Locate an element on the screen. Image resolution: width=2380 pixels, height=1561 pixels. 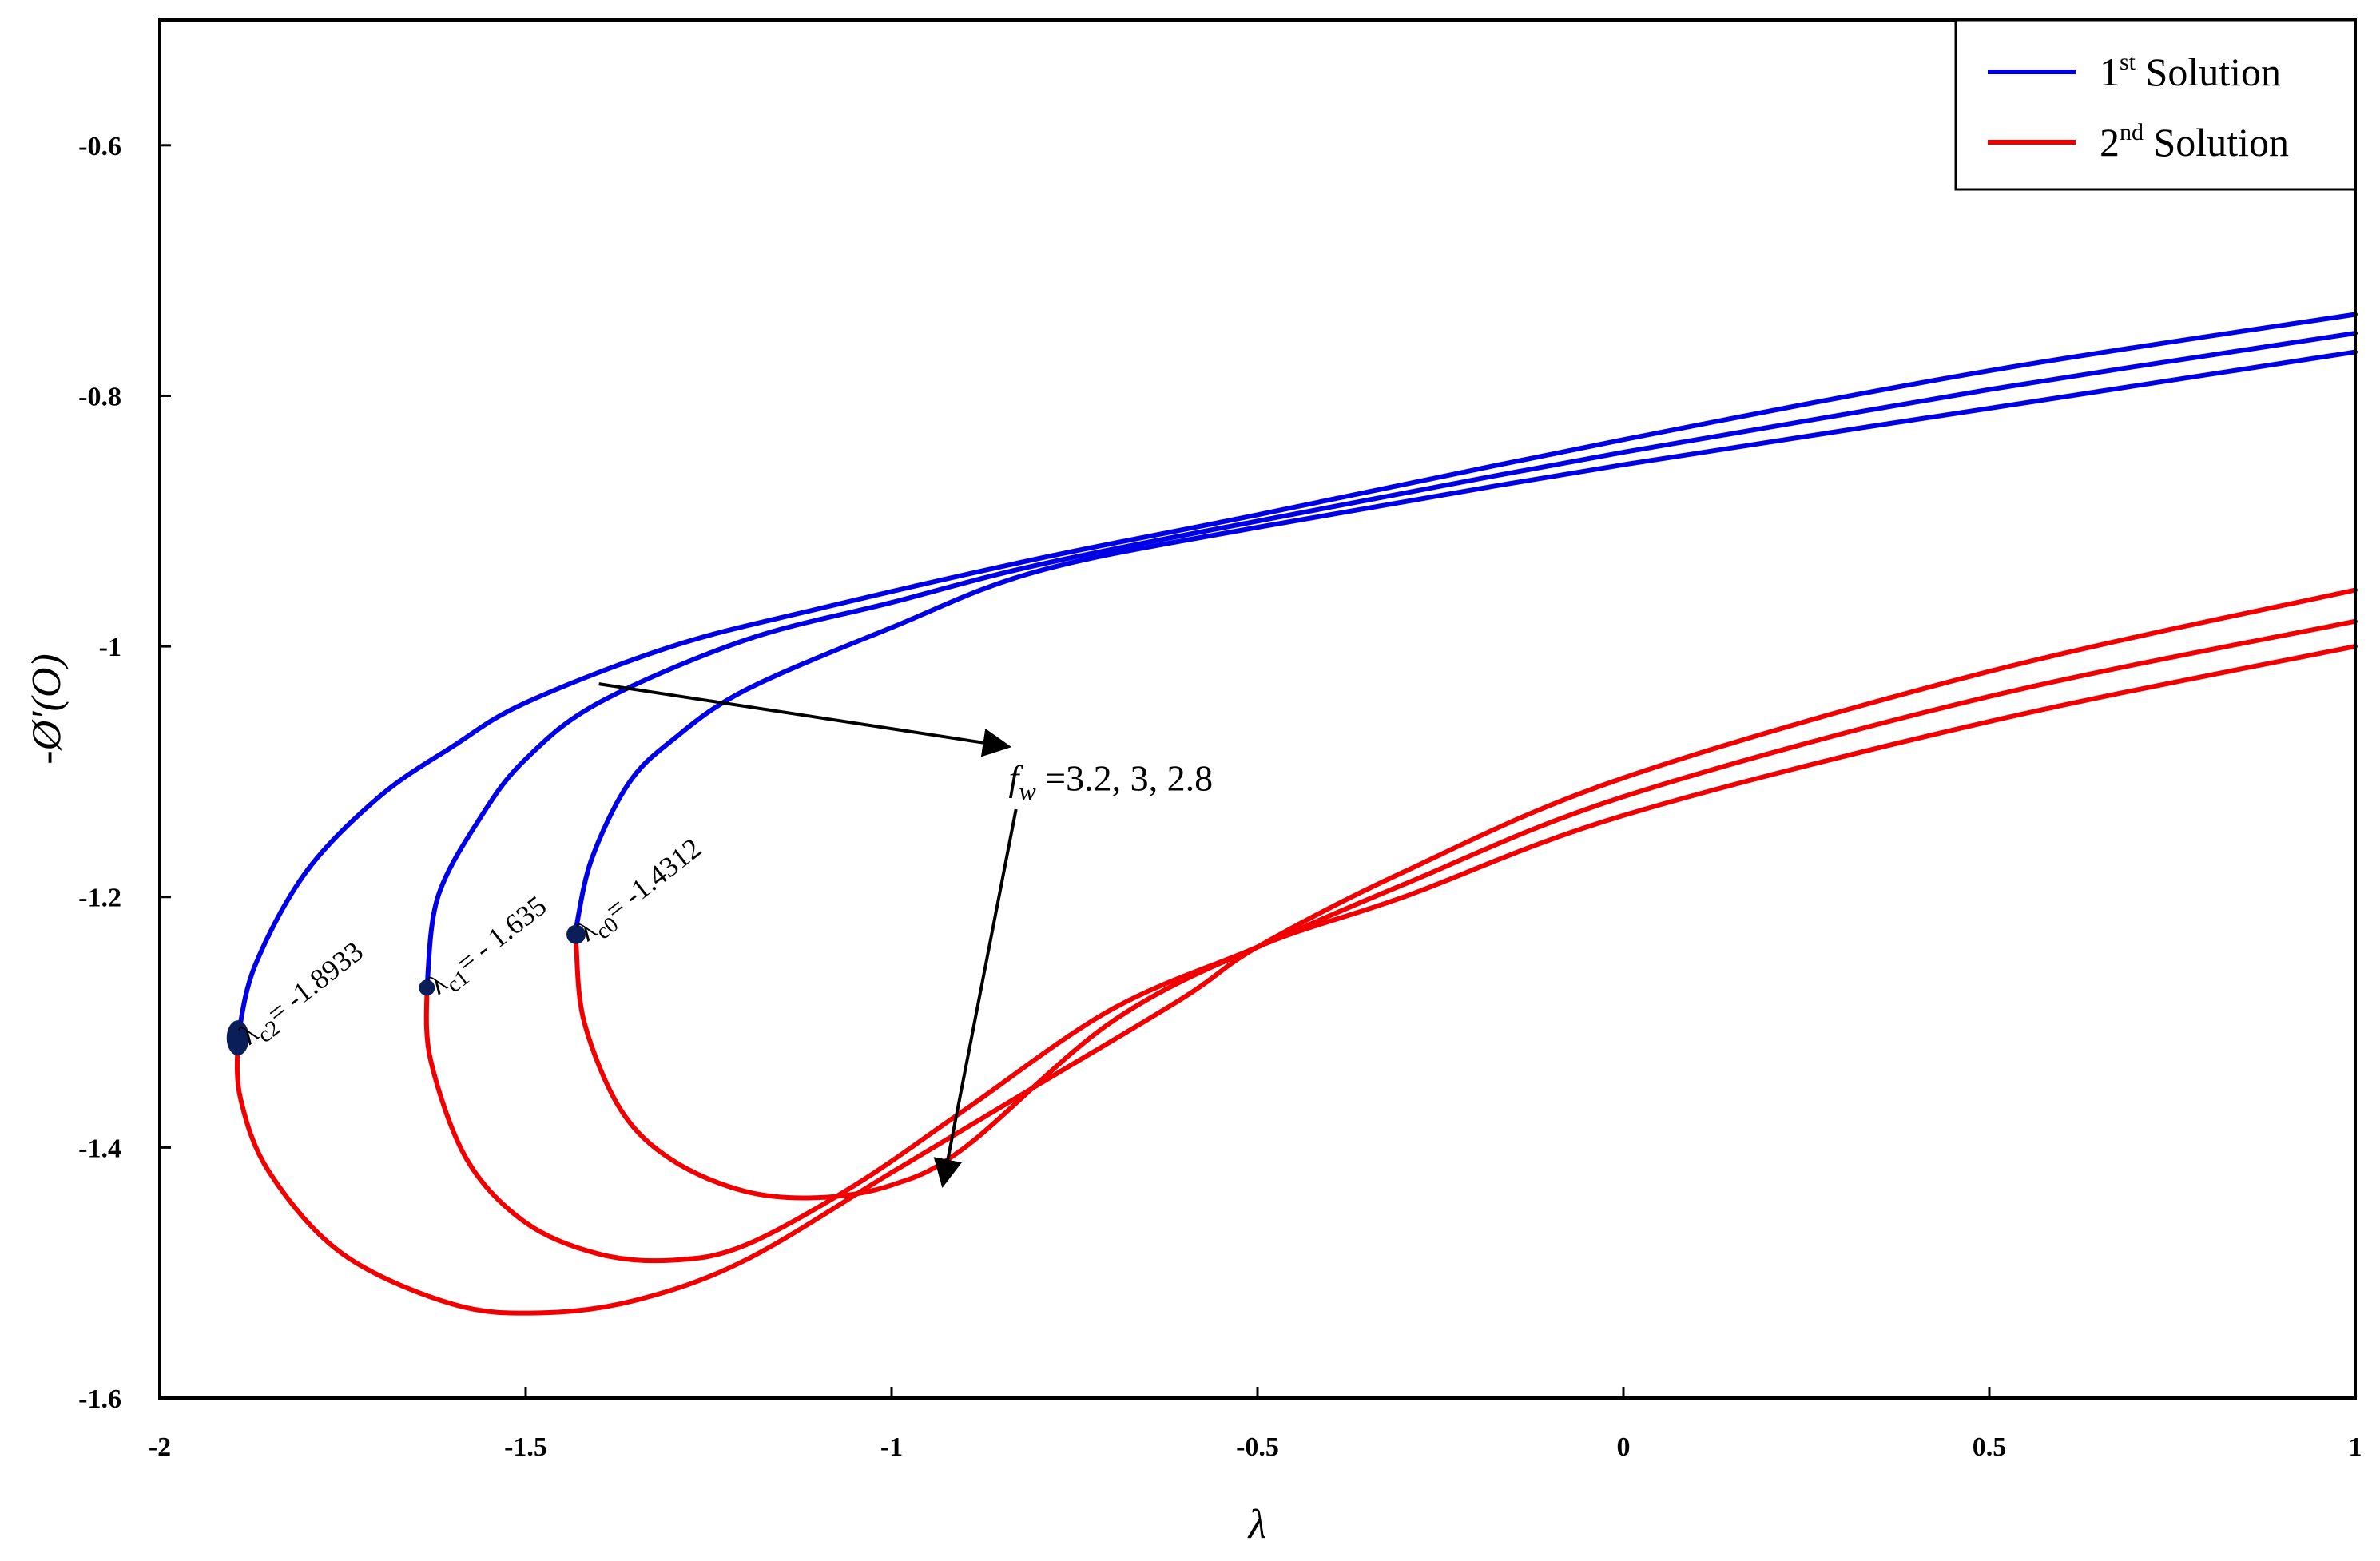
y-tick-label: -1.6 is located at coordinates (99, 1399).